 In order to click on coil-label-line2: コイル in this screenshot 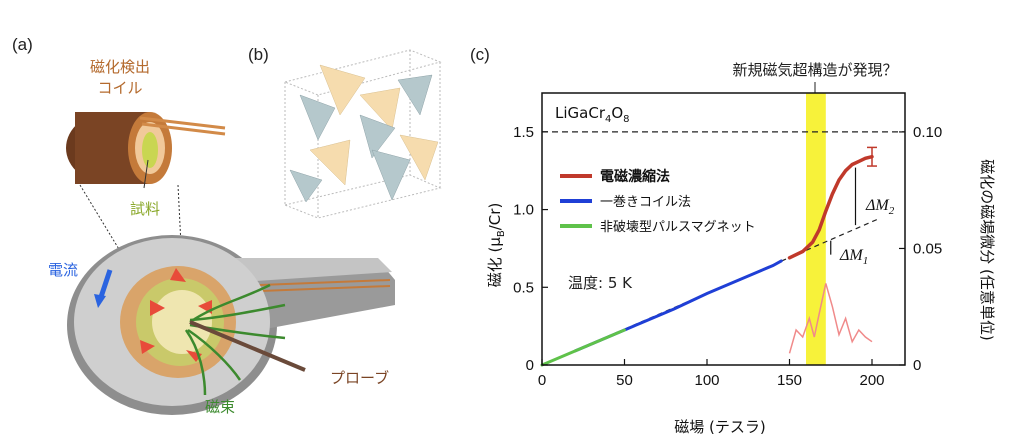, I will do `click(119, 88)`.